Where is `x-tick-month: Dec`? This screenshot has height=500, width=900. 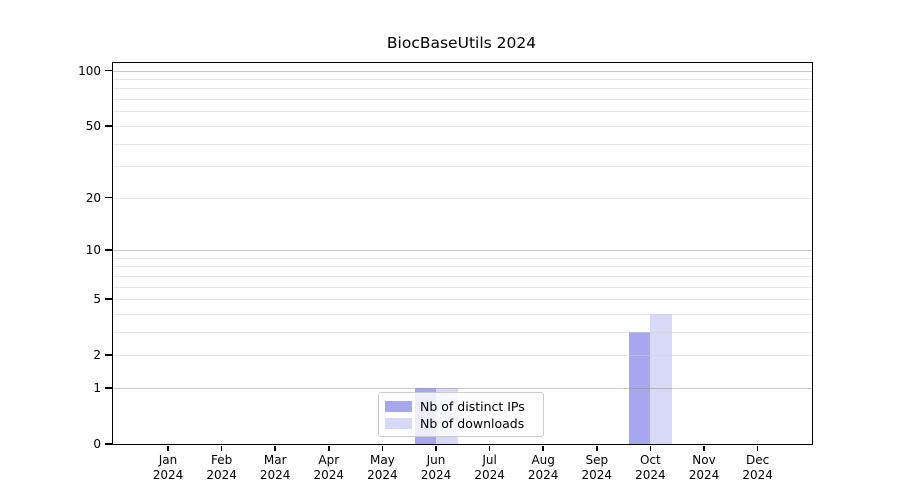 x-tick-month: Dec is located at coordinates (757, 460).